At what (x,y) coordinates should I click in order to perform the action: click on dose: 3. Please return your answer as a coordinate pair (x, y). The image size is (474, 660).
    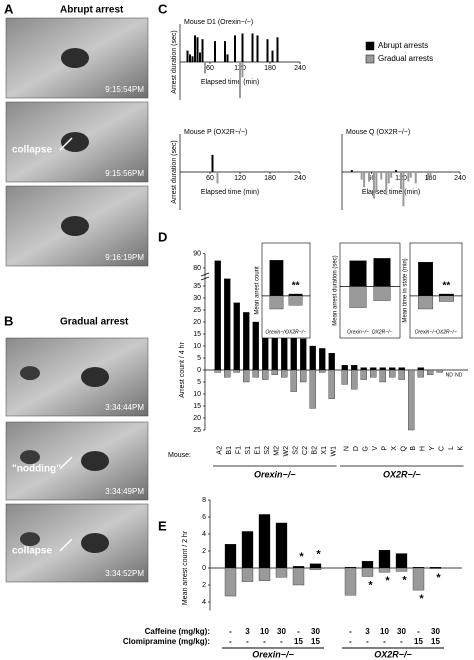
    Looking at the image, I should click on (367, 631).